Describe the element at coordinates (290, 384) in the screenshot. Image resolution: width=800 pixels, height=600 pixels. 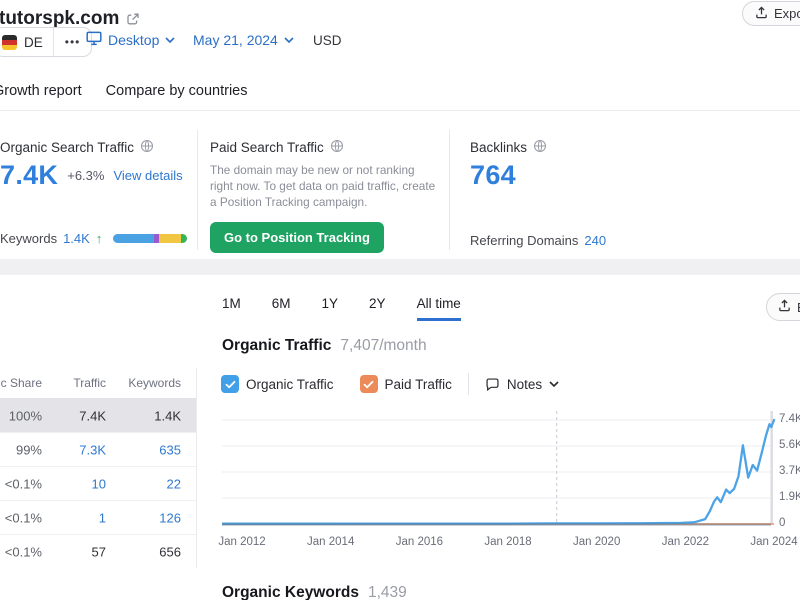
I see `legend-organic-label: Organic Traffic` at that location.